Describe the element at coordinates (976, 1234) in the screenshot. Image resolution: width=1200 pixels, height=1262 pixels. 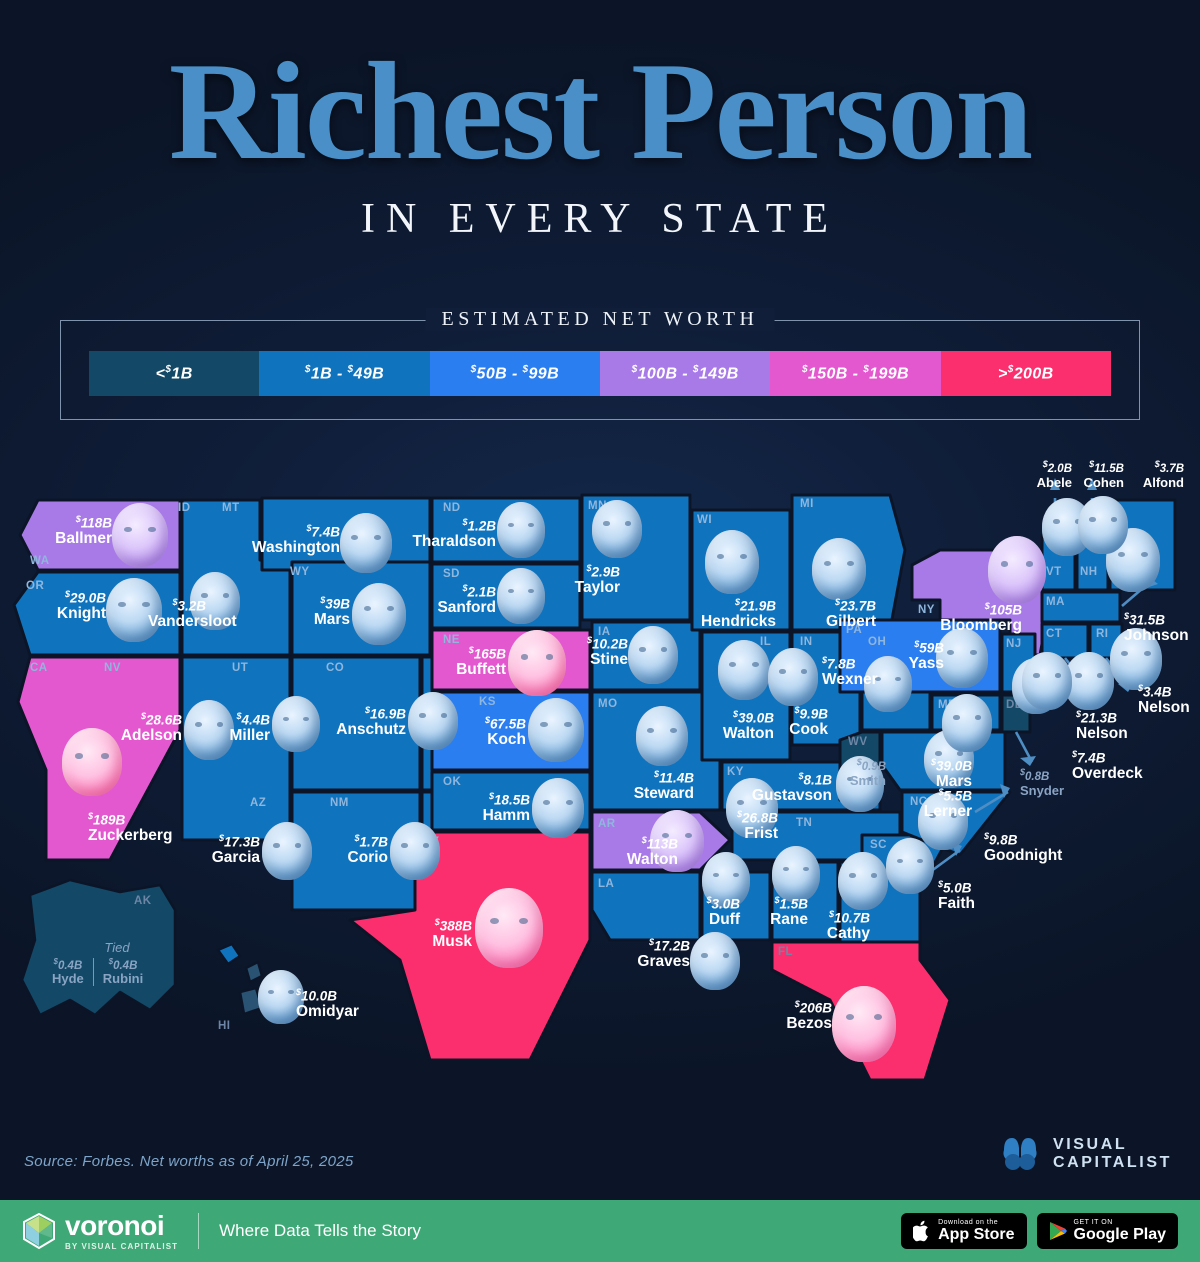
I see `app-store-bottom: App Store` at that location.